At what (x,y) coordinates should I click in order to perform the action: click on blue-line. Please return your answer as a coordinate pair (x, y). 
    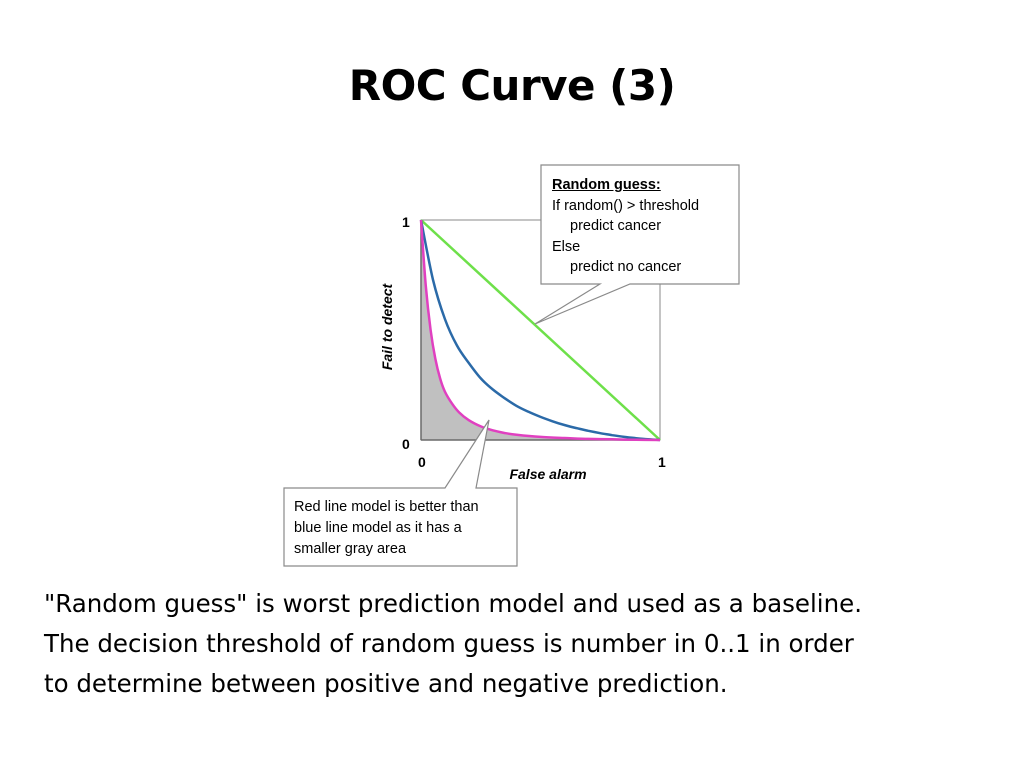
    Looking at the image, I should click on (540, 330).